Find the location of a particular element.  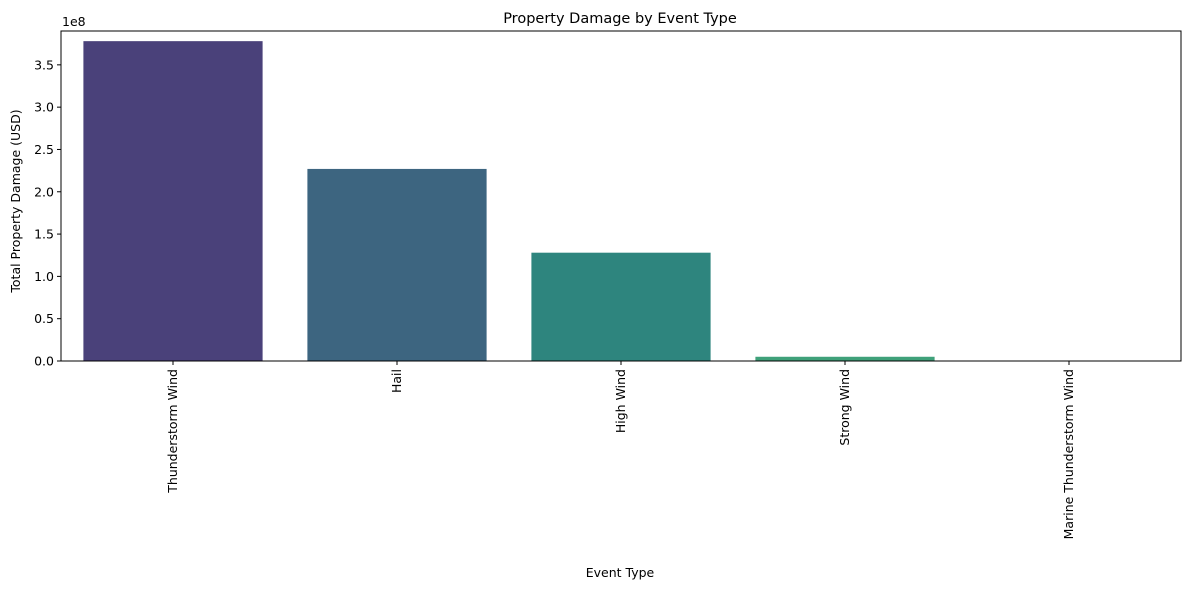

bar-strong-wind is located at coordinates (845, 358).